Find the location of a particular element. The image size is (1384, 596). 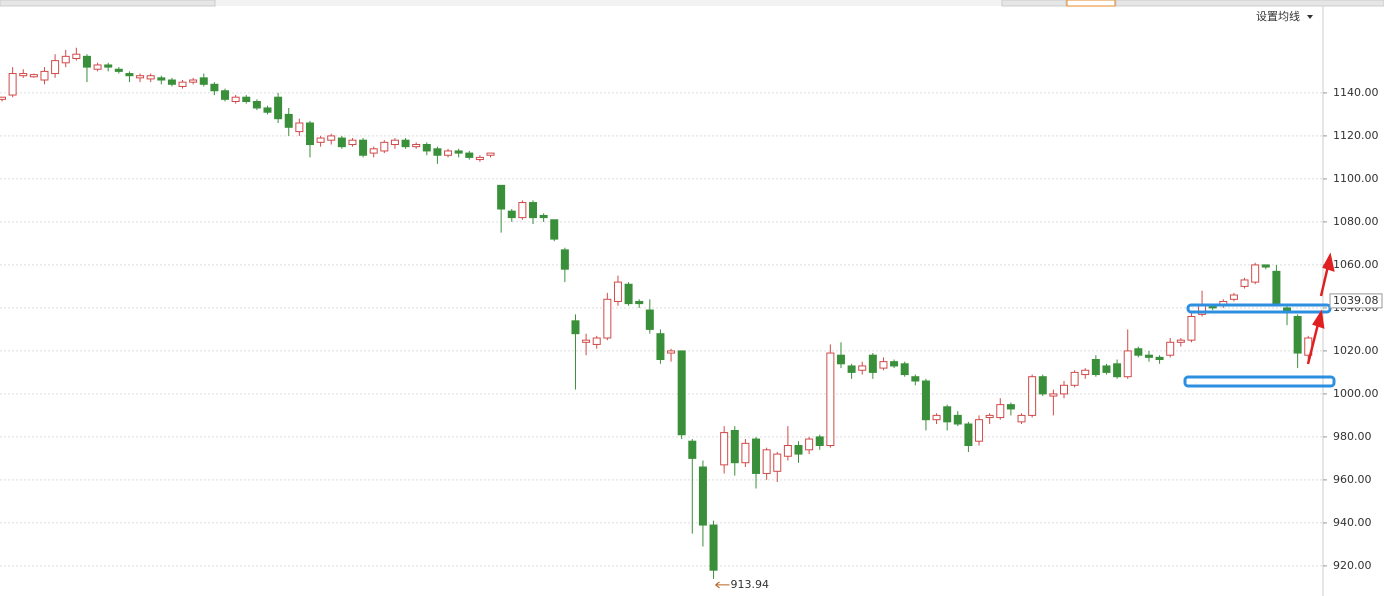

arrows is located at coordinates (1320, 308).